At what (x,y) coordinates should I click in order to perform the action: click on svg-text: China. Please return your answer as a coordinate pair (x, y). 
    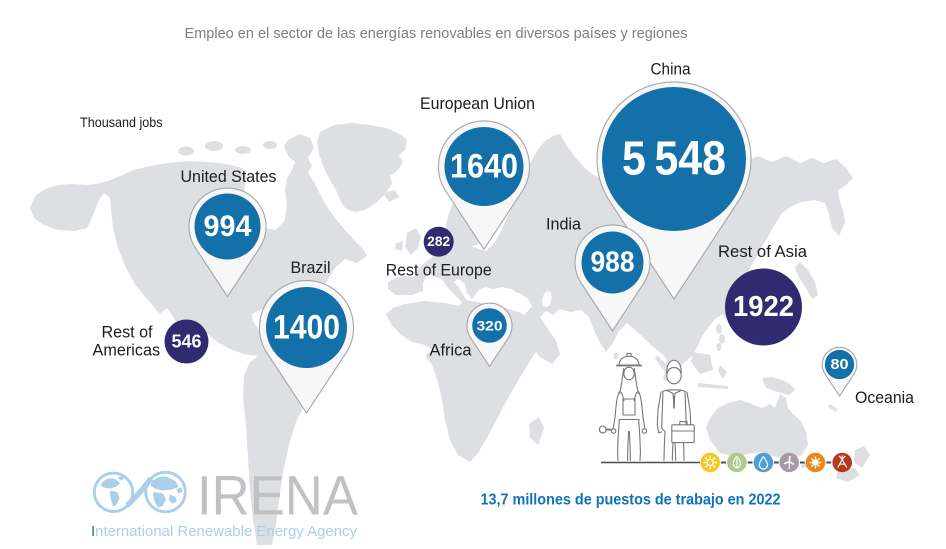
    Looking at the image, I should click on (671, 70).